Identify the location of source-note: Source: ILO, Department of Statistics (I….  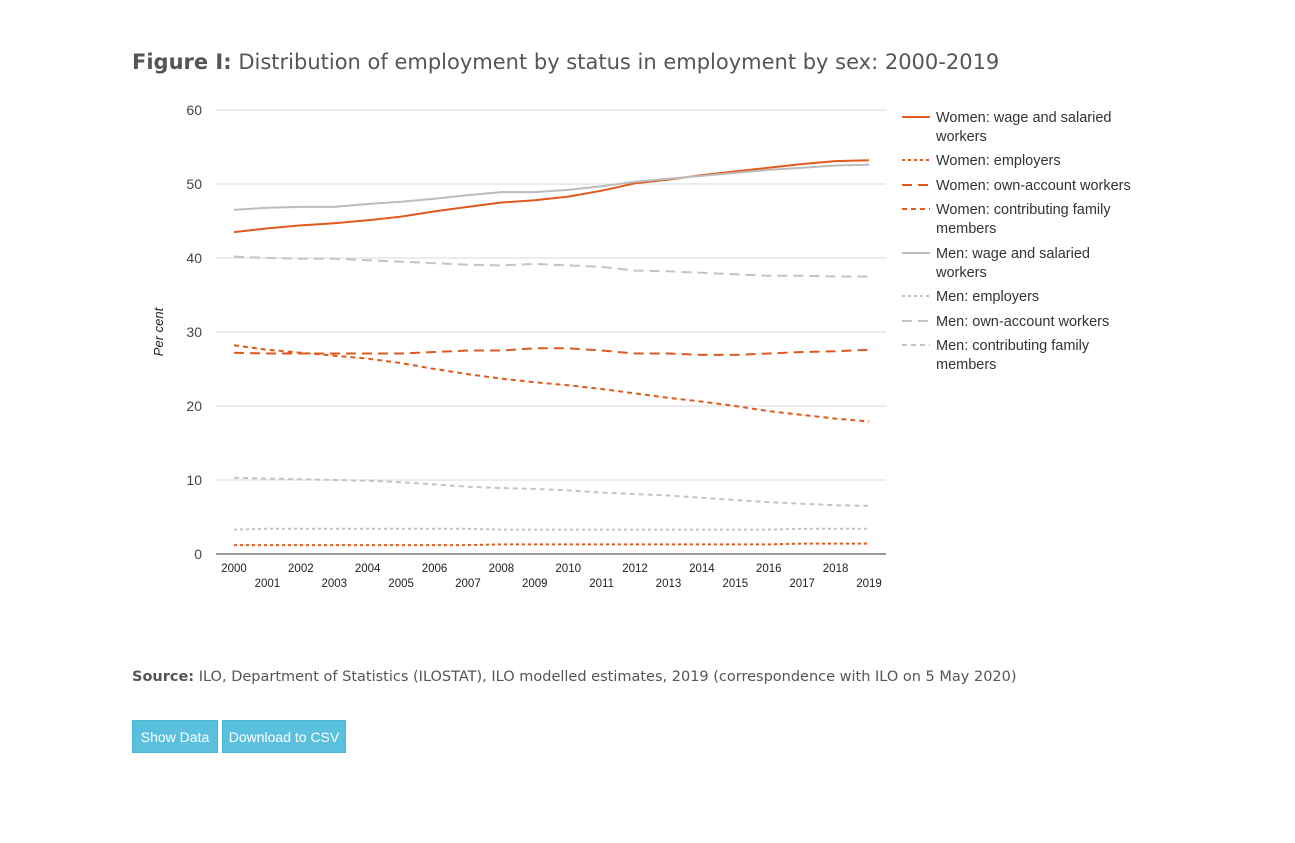
(574, 677).